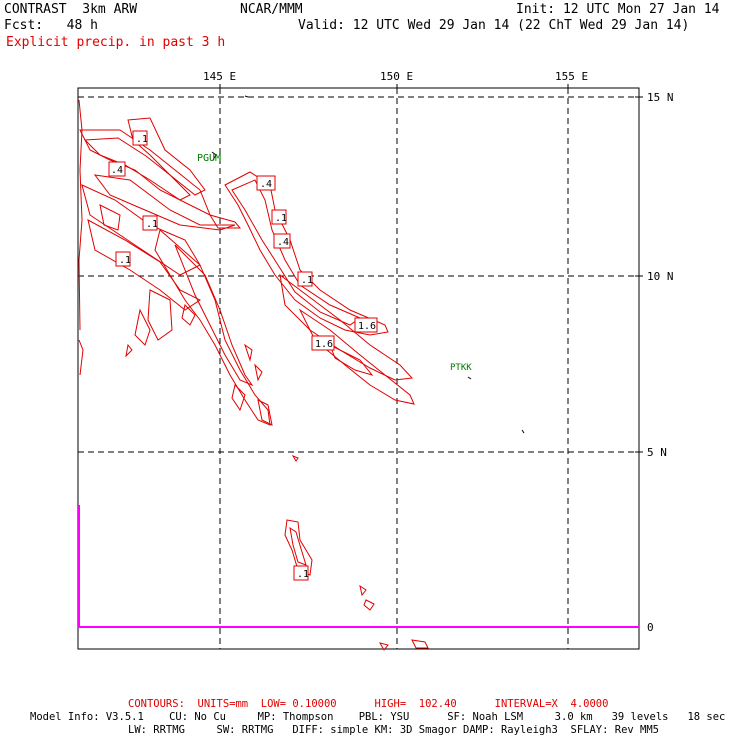 Image resolution: width=740 pixels, height=740 pixels. I want to click on lon-label-145: 145 E, so click(219, 76).